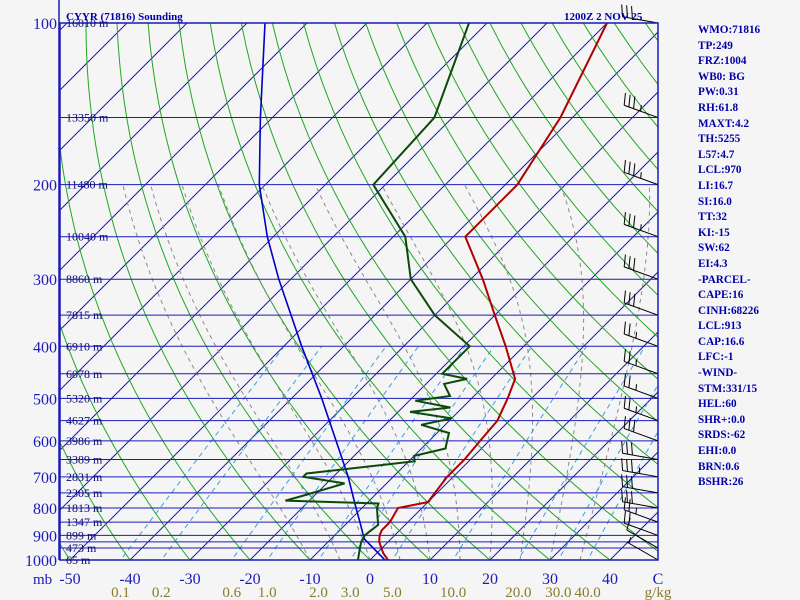 This screenshot has width=800, height=600. I want to click on index-item: -PARCEL-, so click(724, 279).